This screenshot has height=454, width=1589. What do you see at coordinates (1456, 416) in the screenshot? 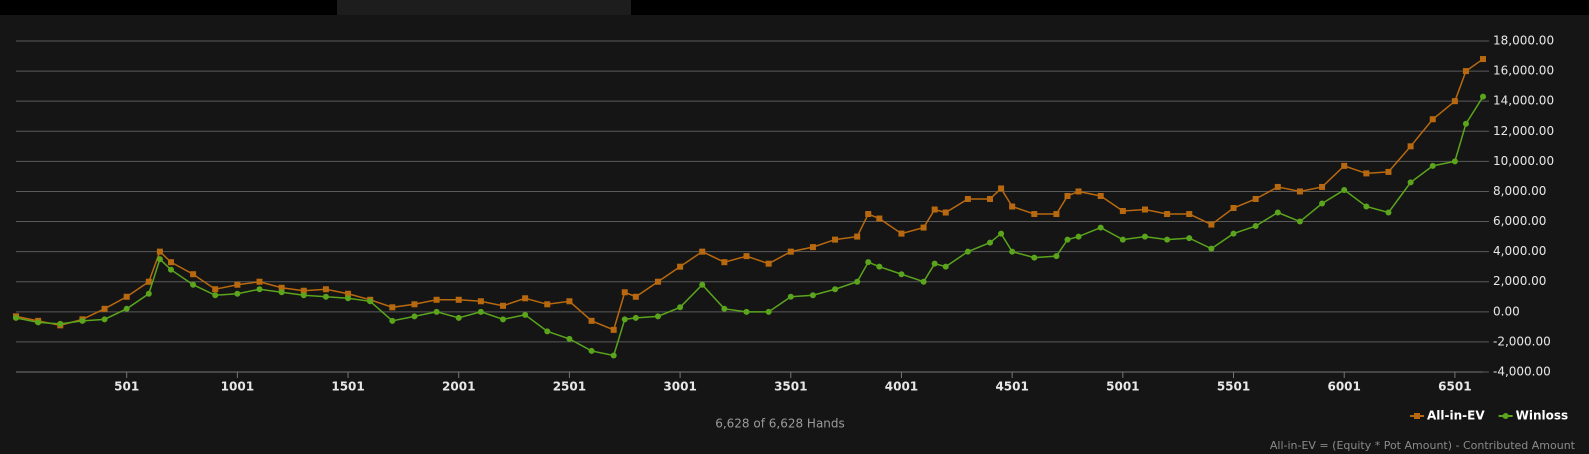
I see `legend-label: All-in-EV` at bounding box center [1456, 416].